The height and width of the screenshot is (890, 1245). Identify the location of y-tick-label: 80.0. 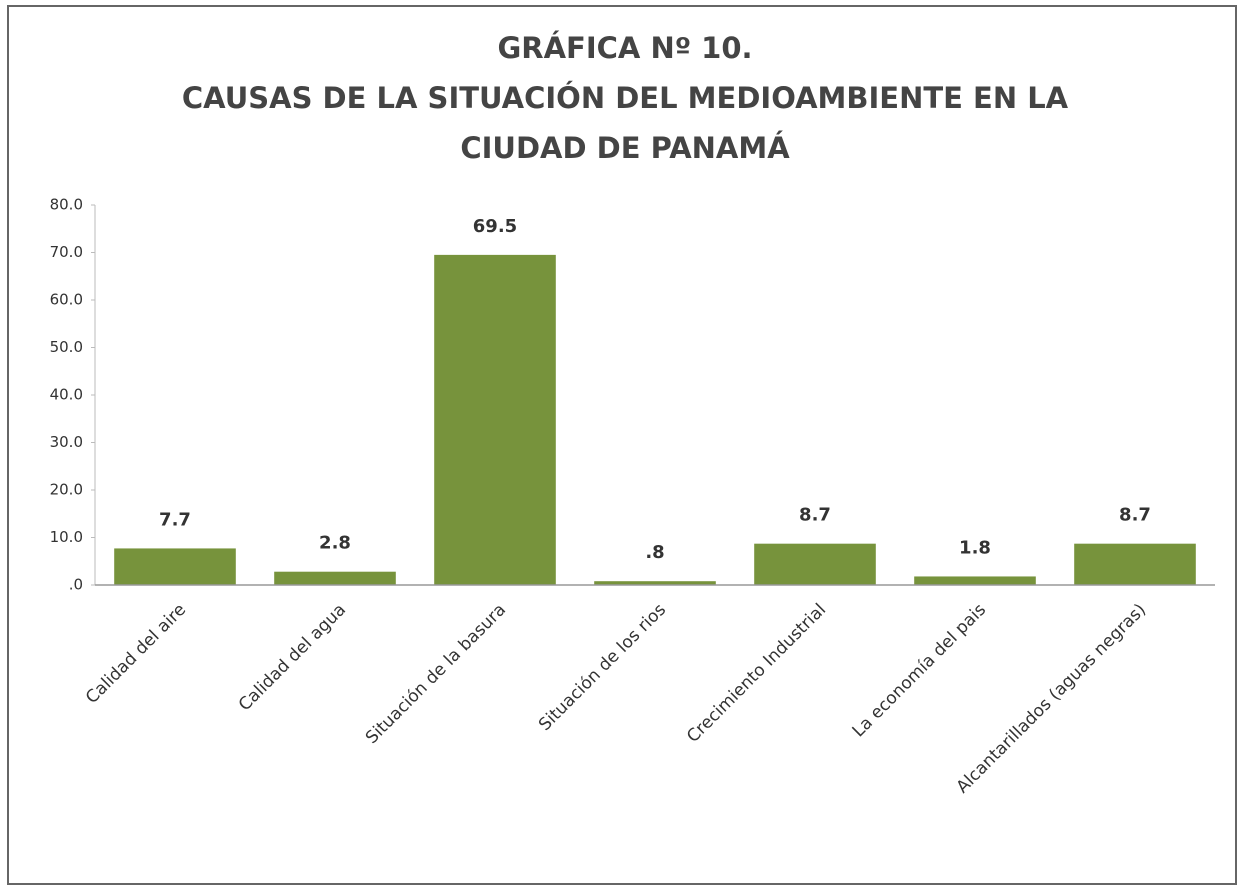
(66, 205).